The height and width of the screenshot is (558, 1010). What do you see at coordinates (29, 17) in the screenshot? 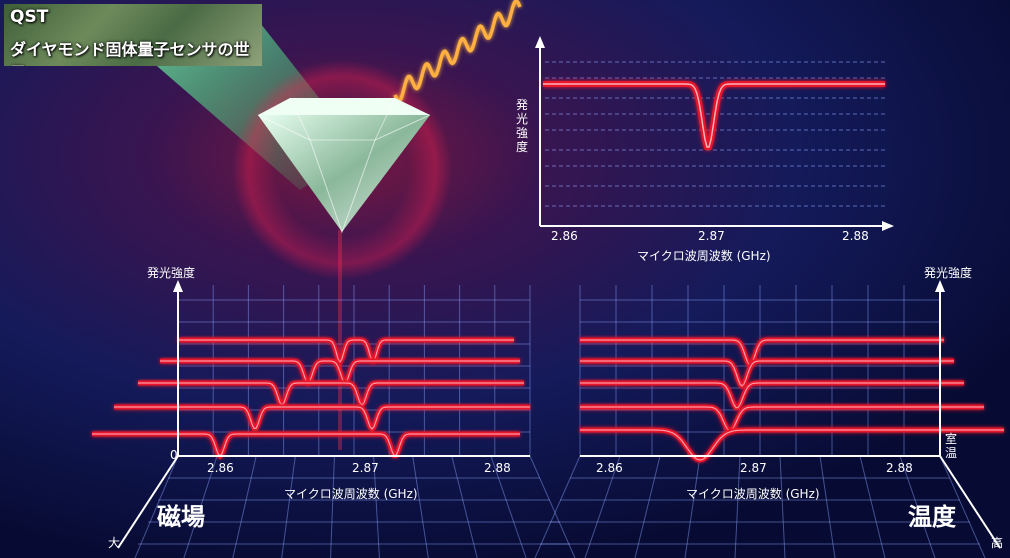
I see `badge-title: QST` at bounding box center [29, 17].